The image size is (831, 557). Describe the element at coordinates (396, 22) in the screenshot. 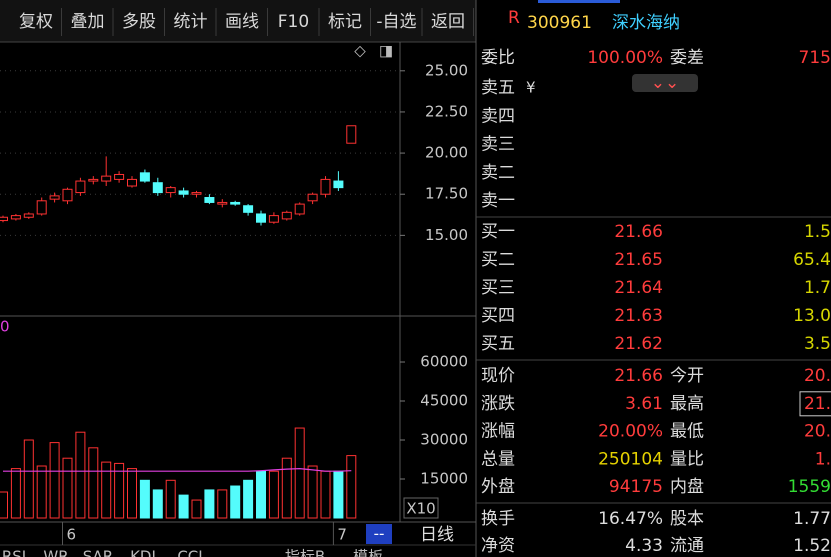

I see `toolbar-button: -自选` at that location.